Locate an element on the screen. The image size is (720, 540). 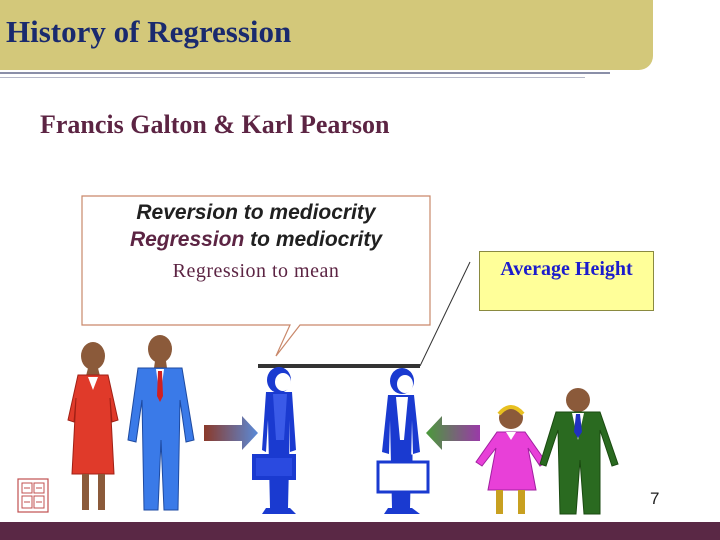
slide-subtitle: Francis Galton & Karl Pearson is located at coordinates (215, 124).